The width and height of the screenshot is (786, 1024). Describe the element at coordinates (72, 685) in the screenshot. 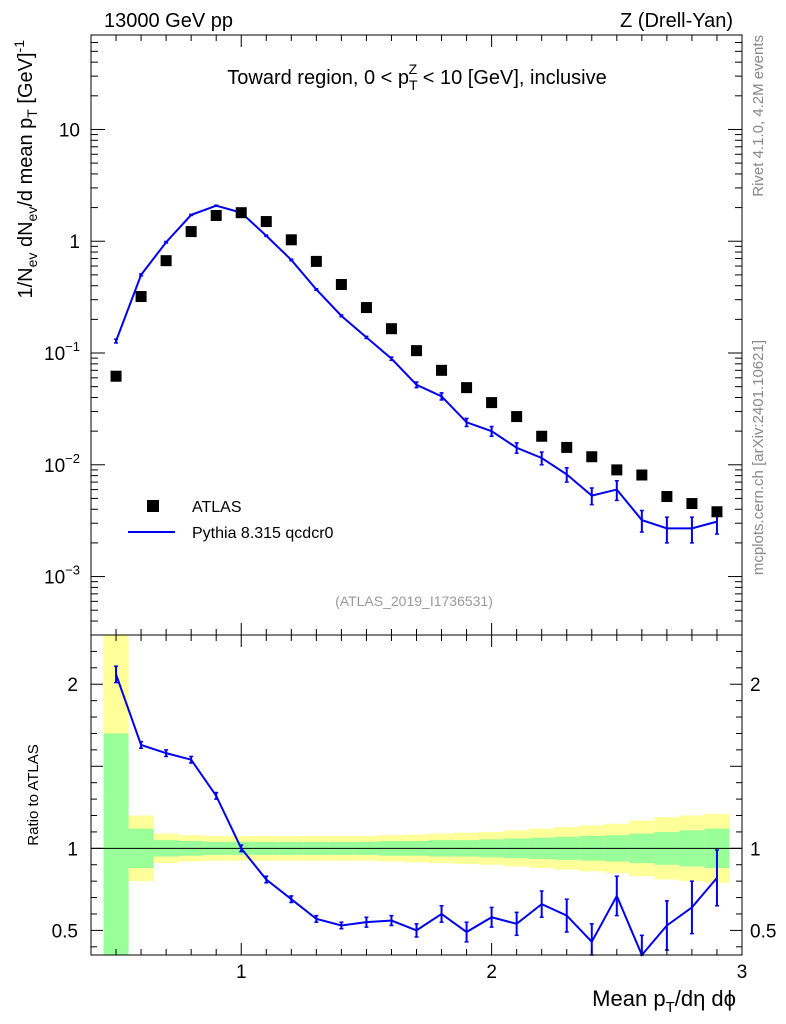

I see `ratio-tick-label-left-2: 2` at that location.